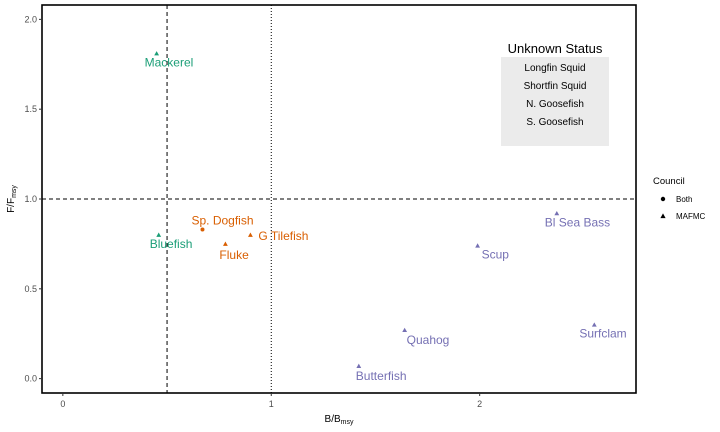 This screenshot has height=432, width=720. I want to click on label-scup: Scup, so click(496, 255).